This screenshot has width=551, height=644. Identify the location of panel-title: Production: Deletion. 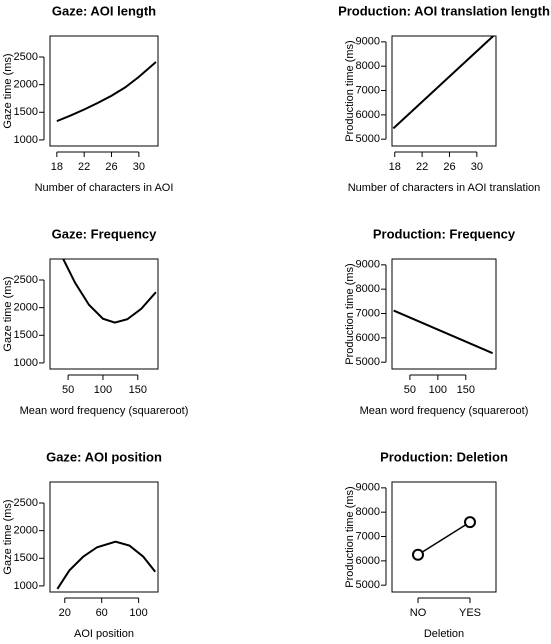
(444, 456).